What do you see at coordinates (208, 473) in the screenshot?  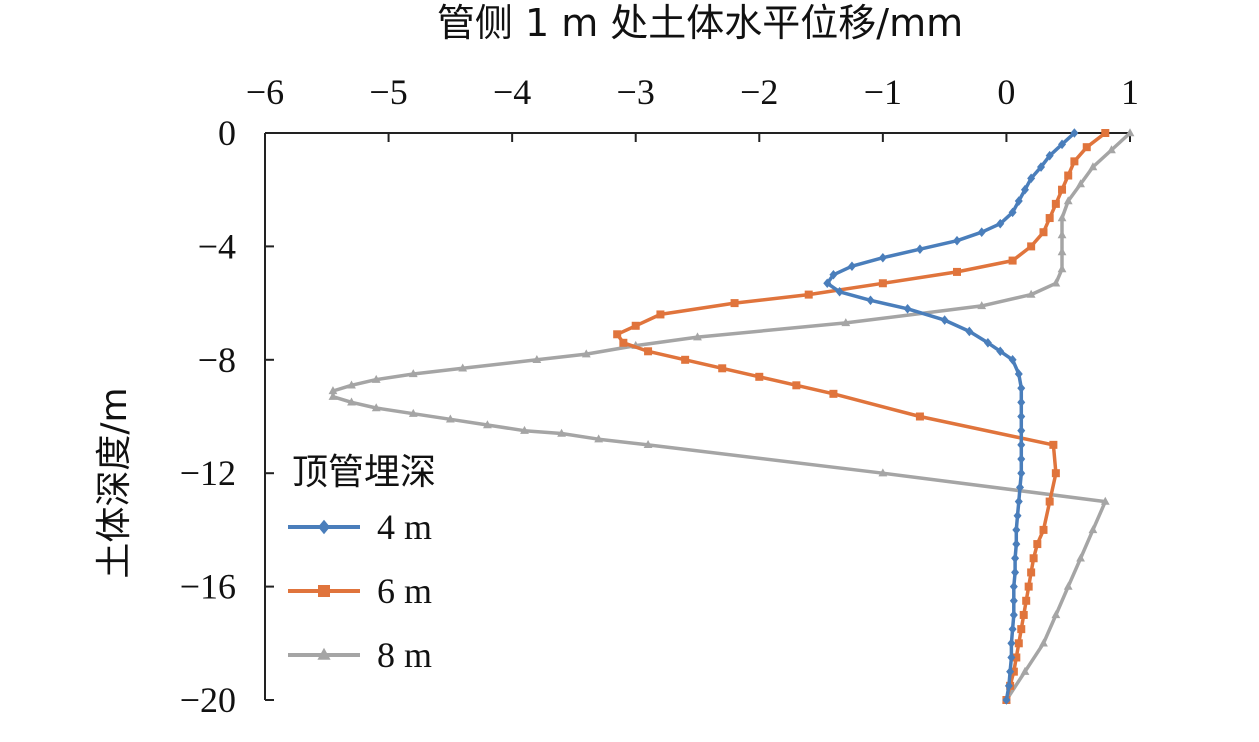 I see `y-tick-label: −12` at bounding box center [208, 473].